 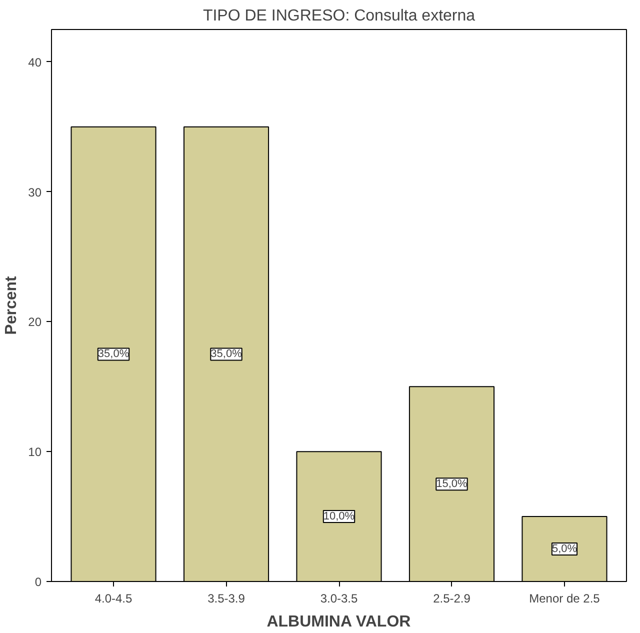 What do you see at coordinates (339, 16) in the screenshot?
I see `chart-title: TIPO DE INGRESO: Consulta externa` at bounding box center [339, 16].